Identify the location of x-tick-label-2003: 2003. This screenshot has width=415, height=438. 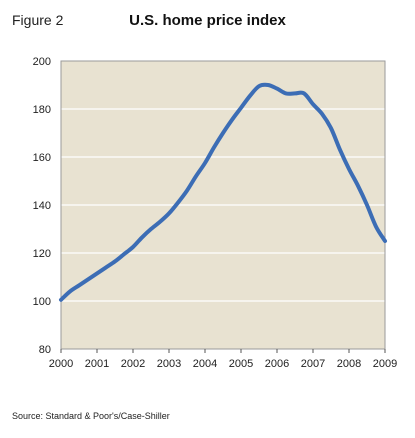
(169, 364).